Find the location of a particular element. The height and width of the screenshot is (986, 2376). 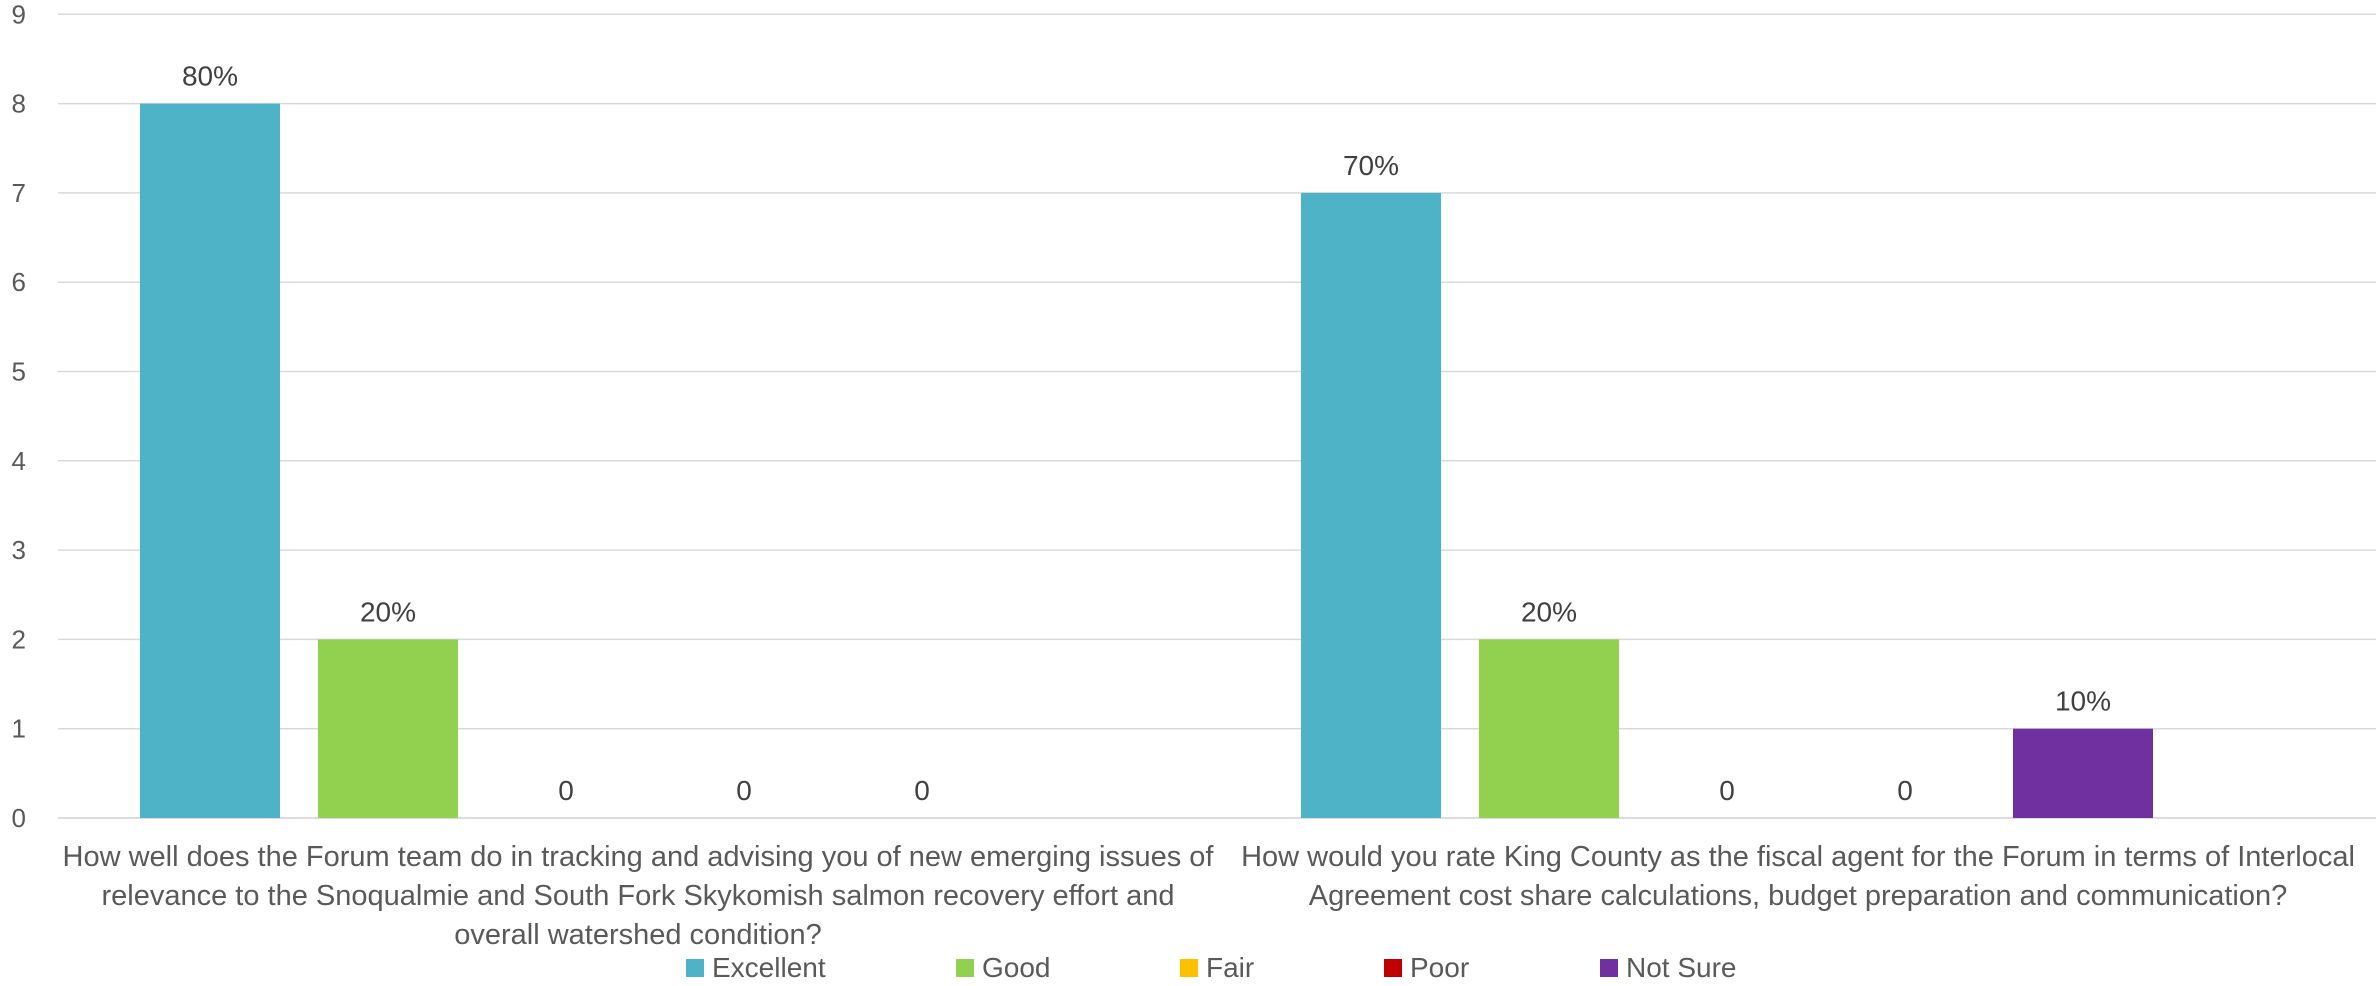

y-axis-ticks: 0 1 2 3 4 5 6 7 8 9 is located at coordinates (19, 415).